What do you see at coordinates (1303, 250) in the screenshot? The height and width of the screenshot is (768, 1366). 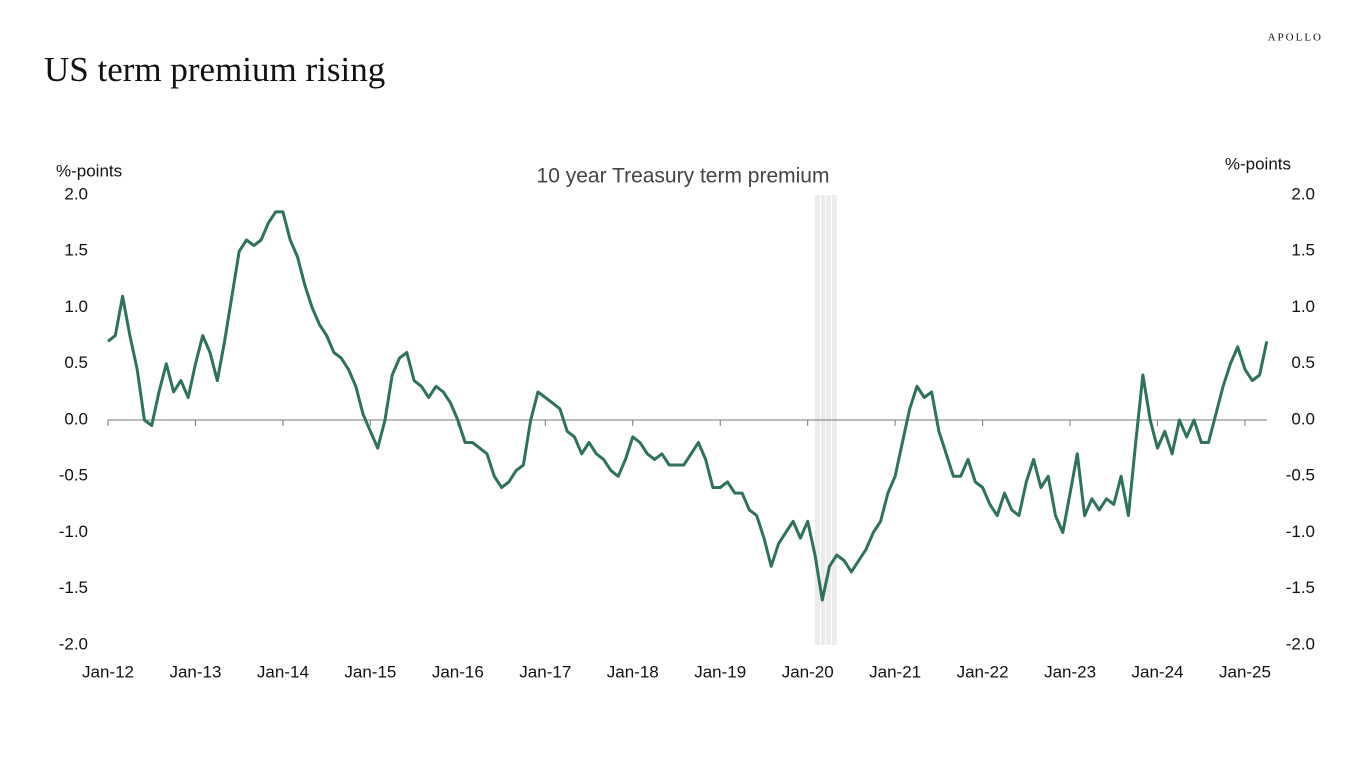 I see `y2-tick-label: 1.5` at bounding box center [1303, 250].